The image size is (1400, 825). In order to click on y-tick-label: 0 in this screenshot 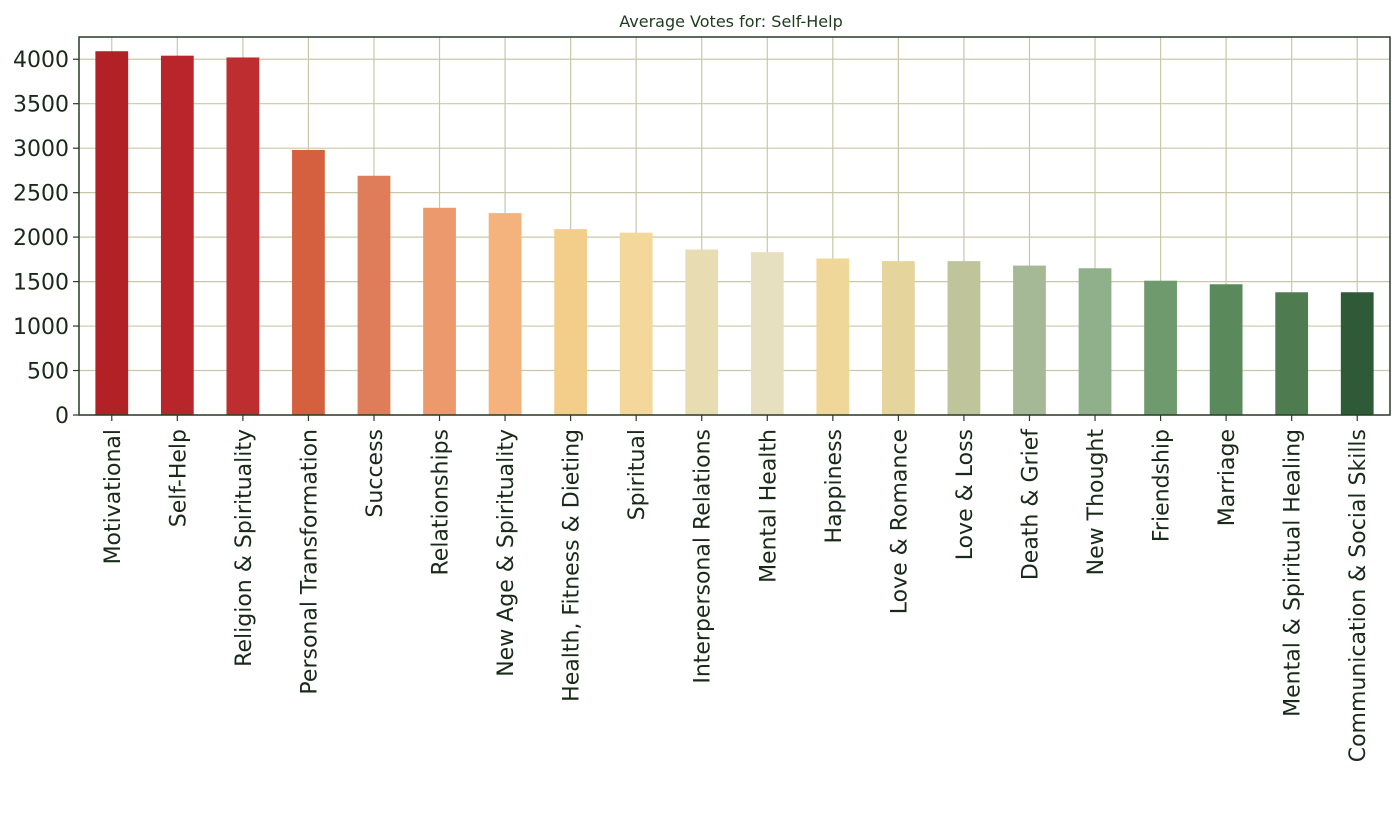, I will do `click(62, 416)`.